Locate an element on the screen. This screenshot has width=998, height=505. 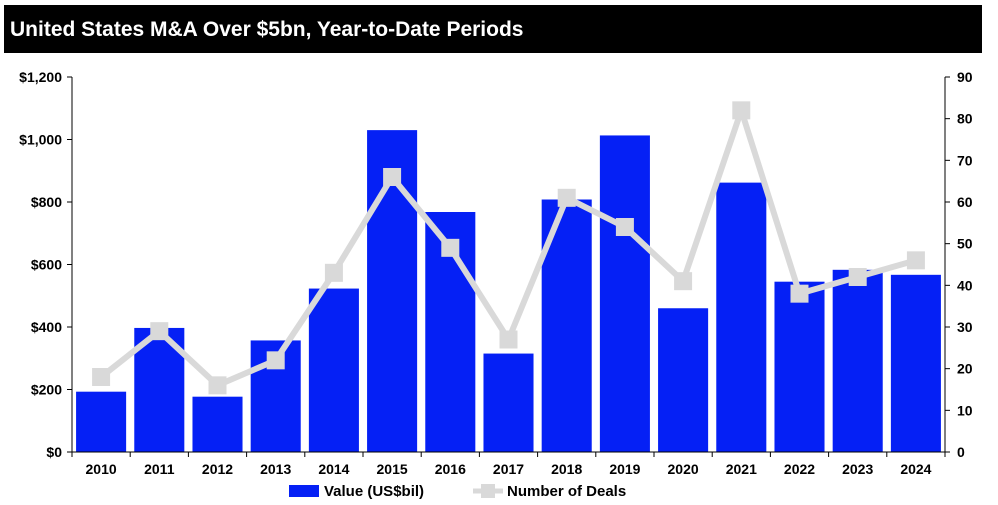
bar-2010 is located at coordinates (101, 421).